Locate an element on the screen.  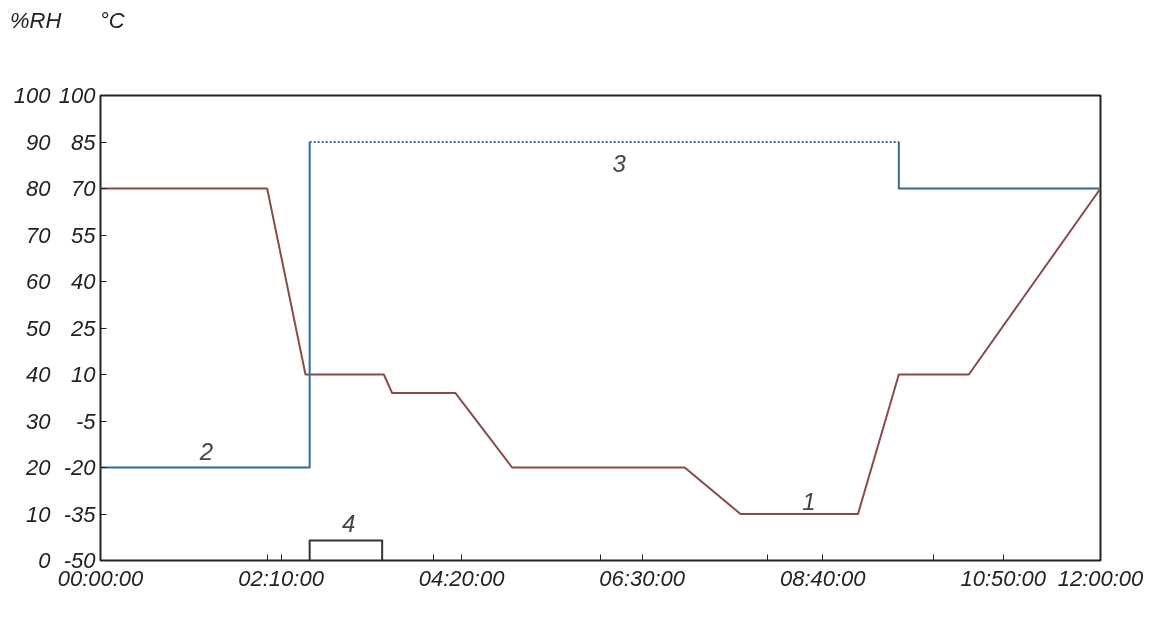
x-tick-label: 10:50:00 is located at coordinates (1003, 578).